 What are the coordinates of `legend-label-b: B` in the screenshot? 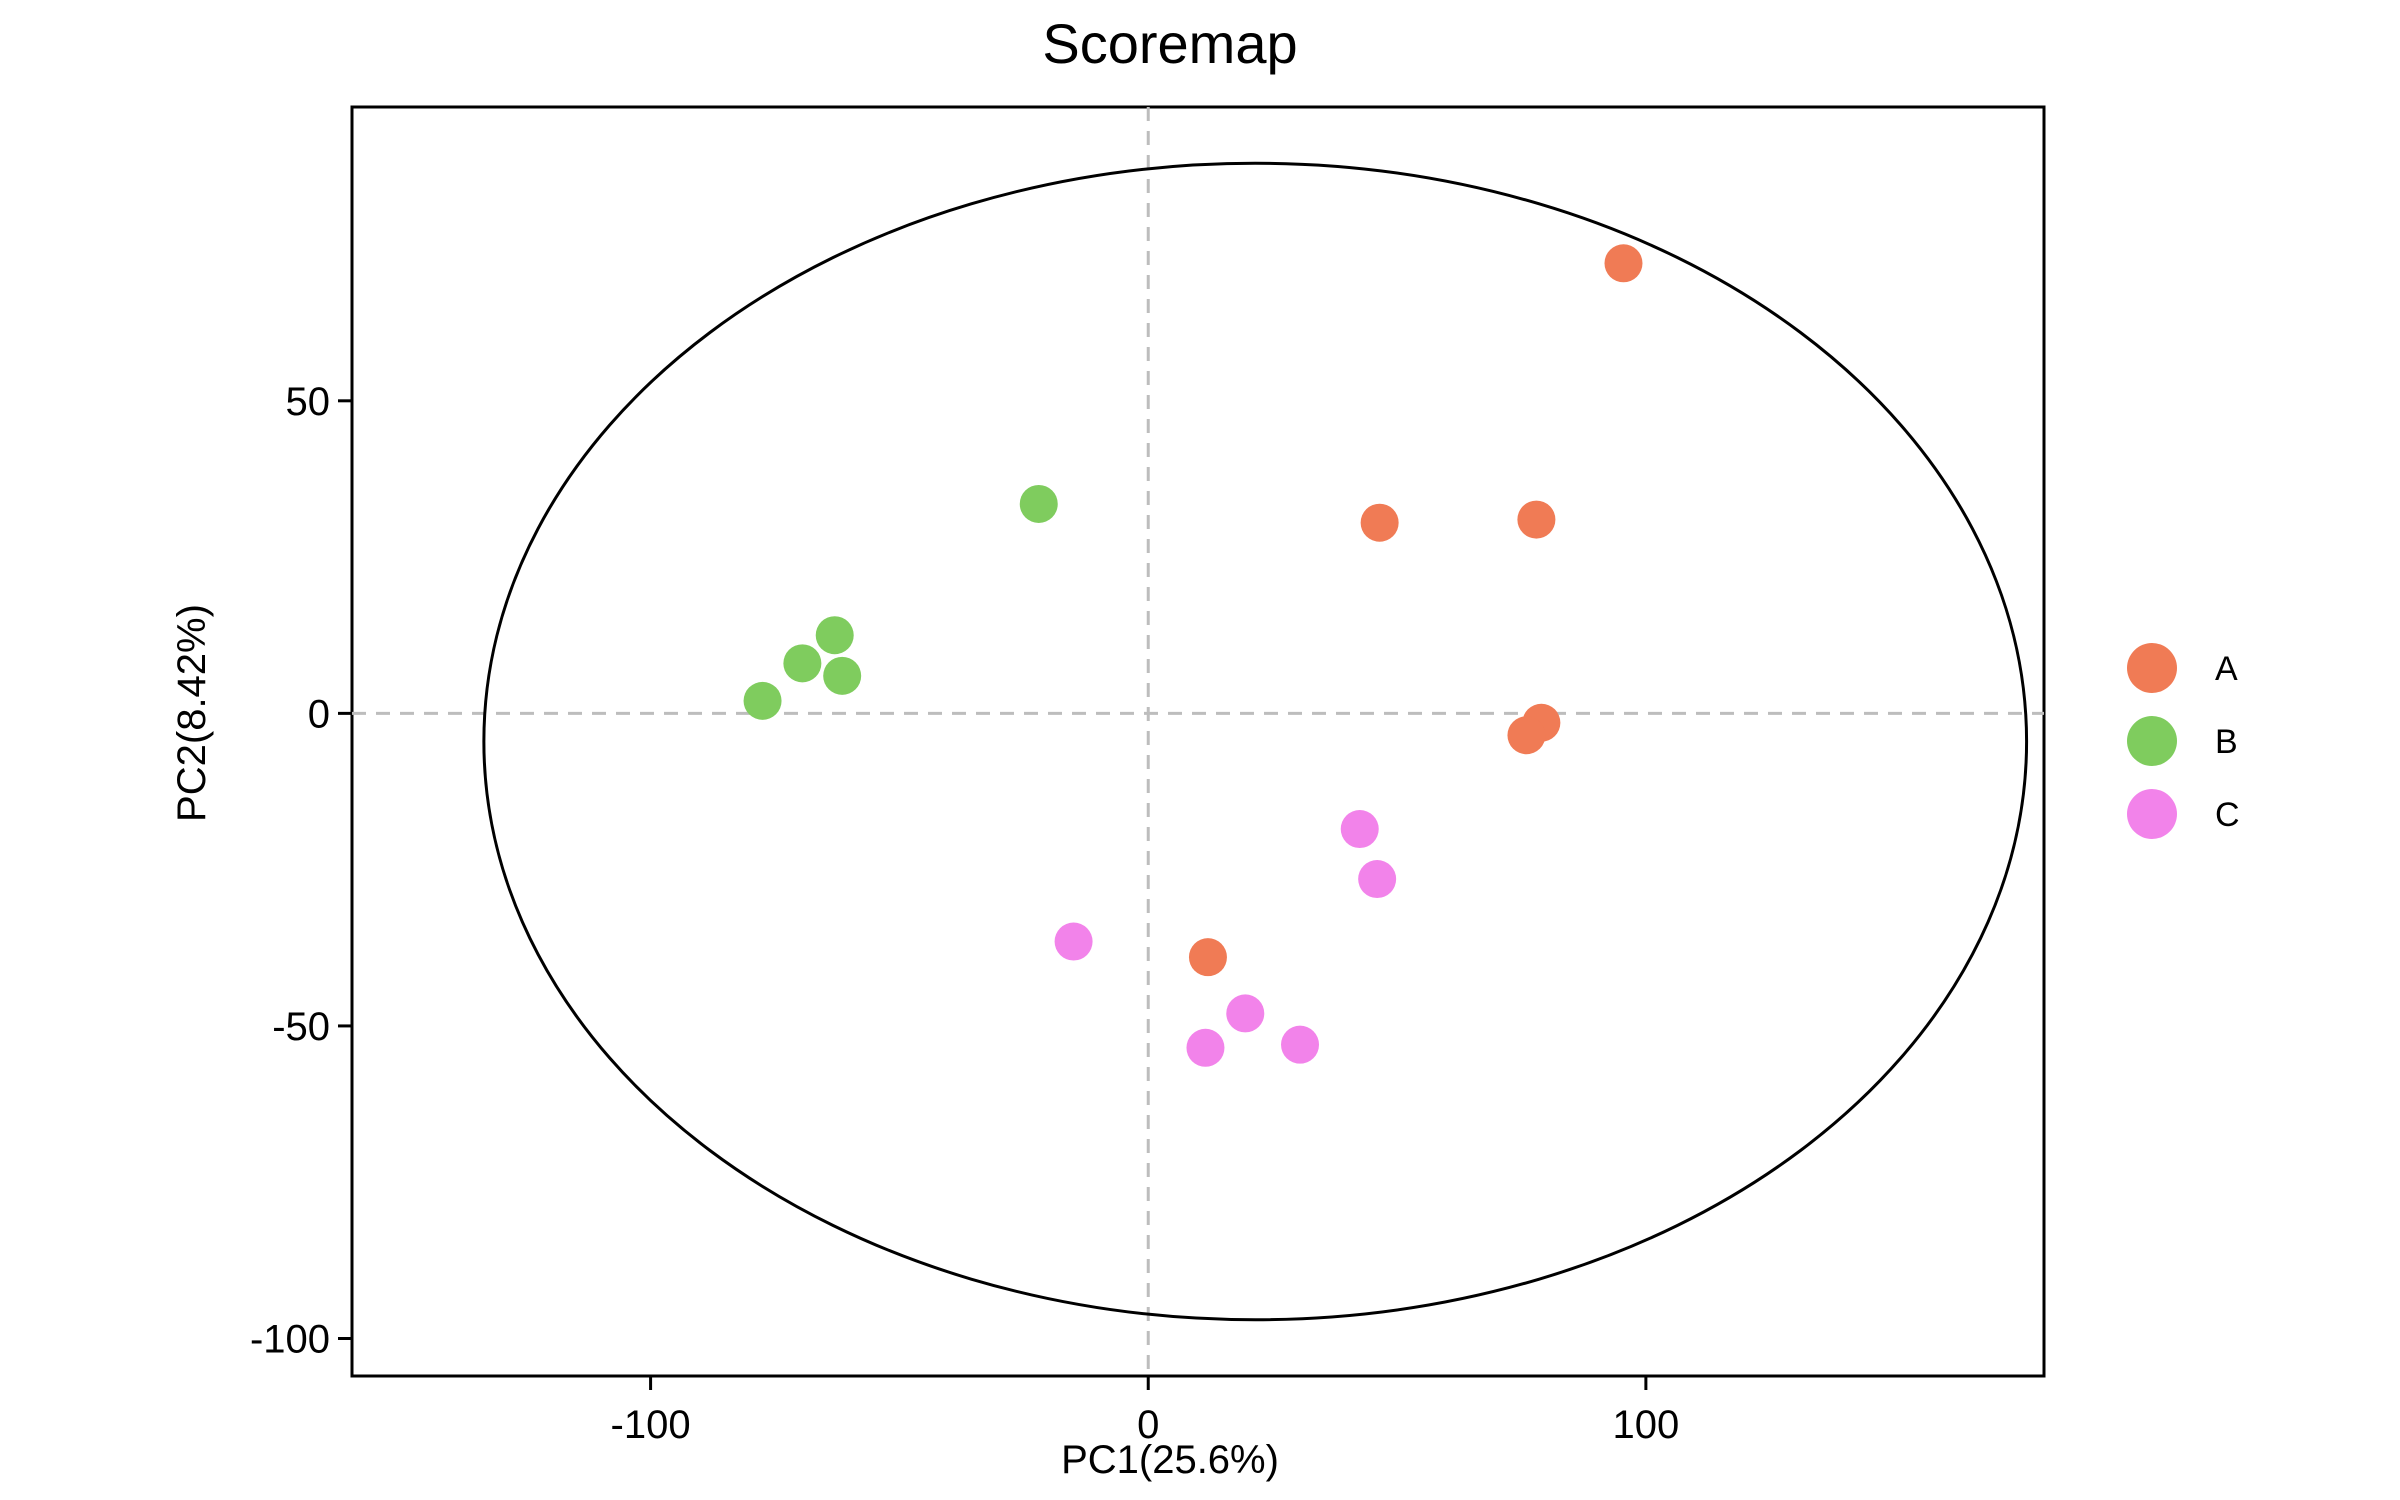 It's located at (2226, 742).